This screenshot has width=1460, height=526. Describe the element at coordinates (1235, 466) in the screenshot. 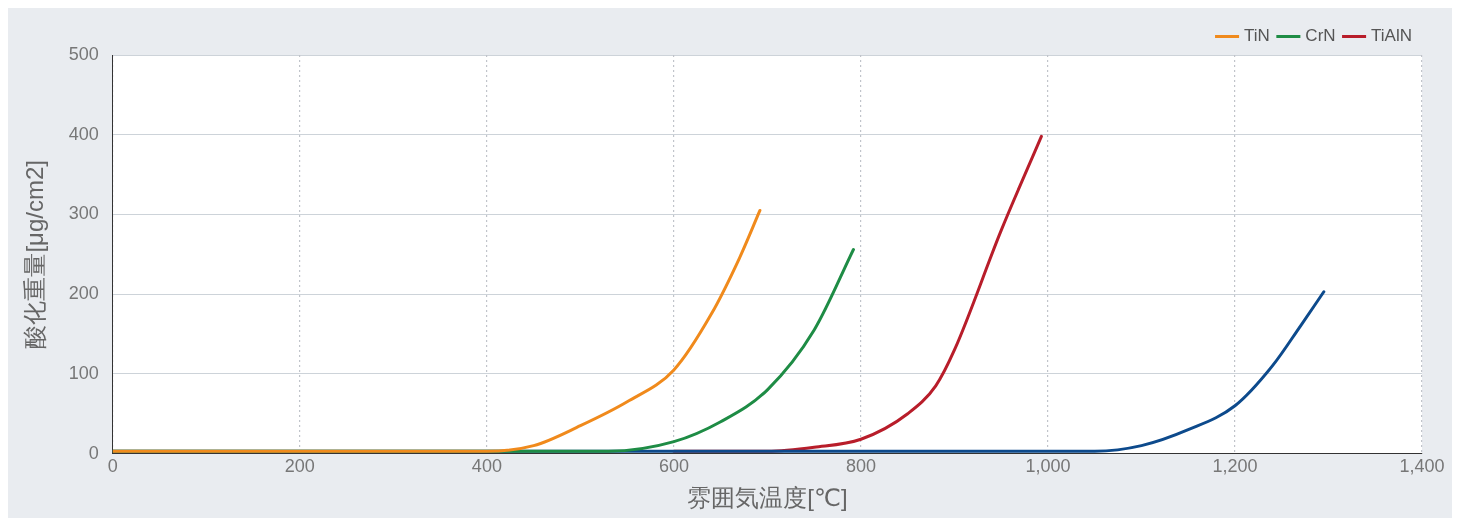

I see `x-tick-label: 1,200` at that location.